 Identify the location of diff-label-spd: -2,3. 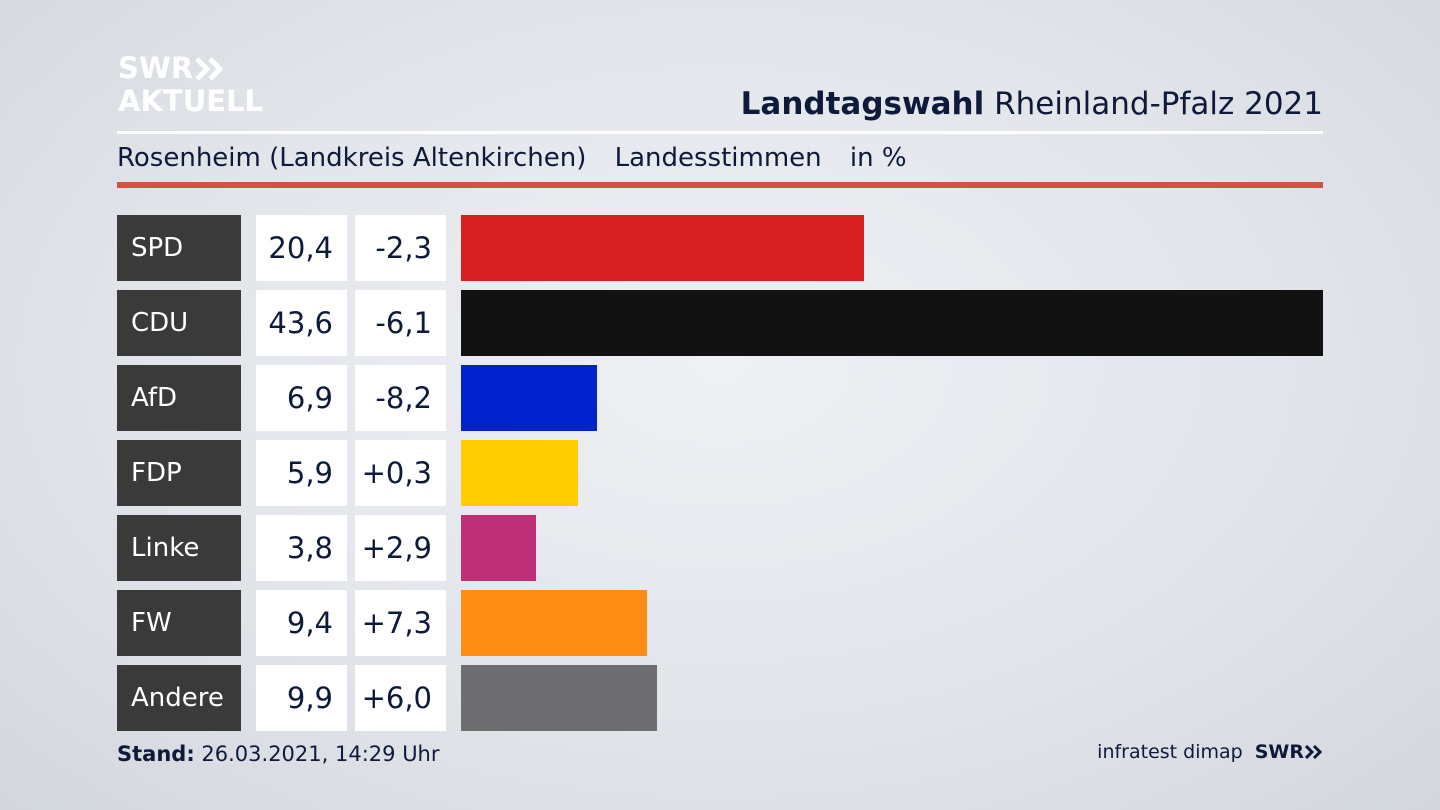
(400, 248).